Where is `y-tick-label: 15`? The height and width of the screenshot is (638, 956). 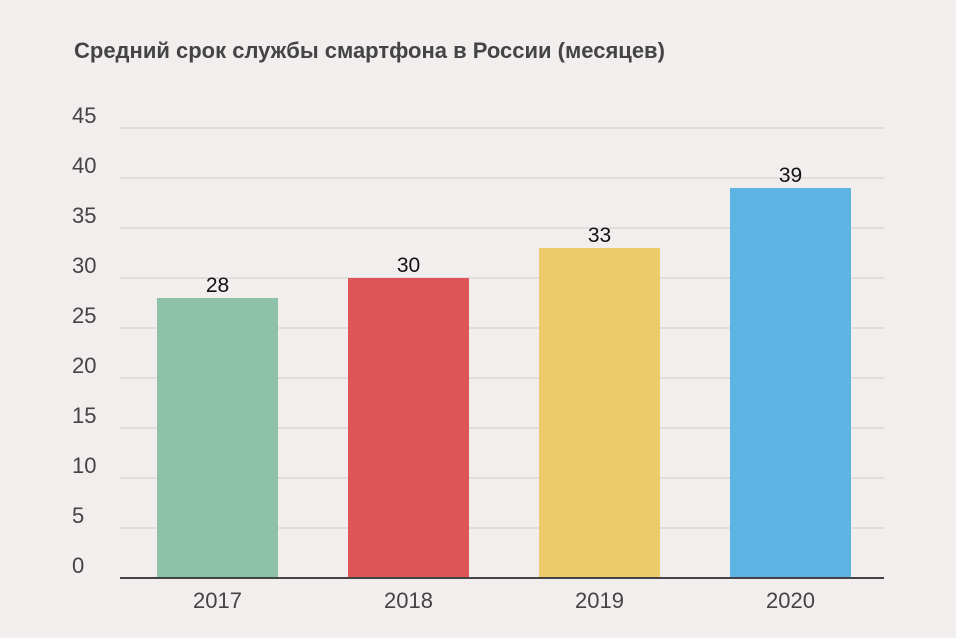 y-tick-label: 15 is located at coordinates (84, 415).